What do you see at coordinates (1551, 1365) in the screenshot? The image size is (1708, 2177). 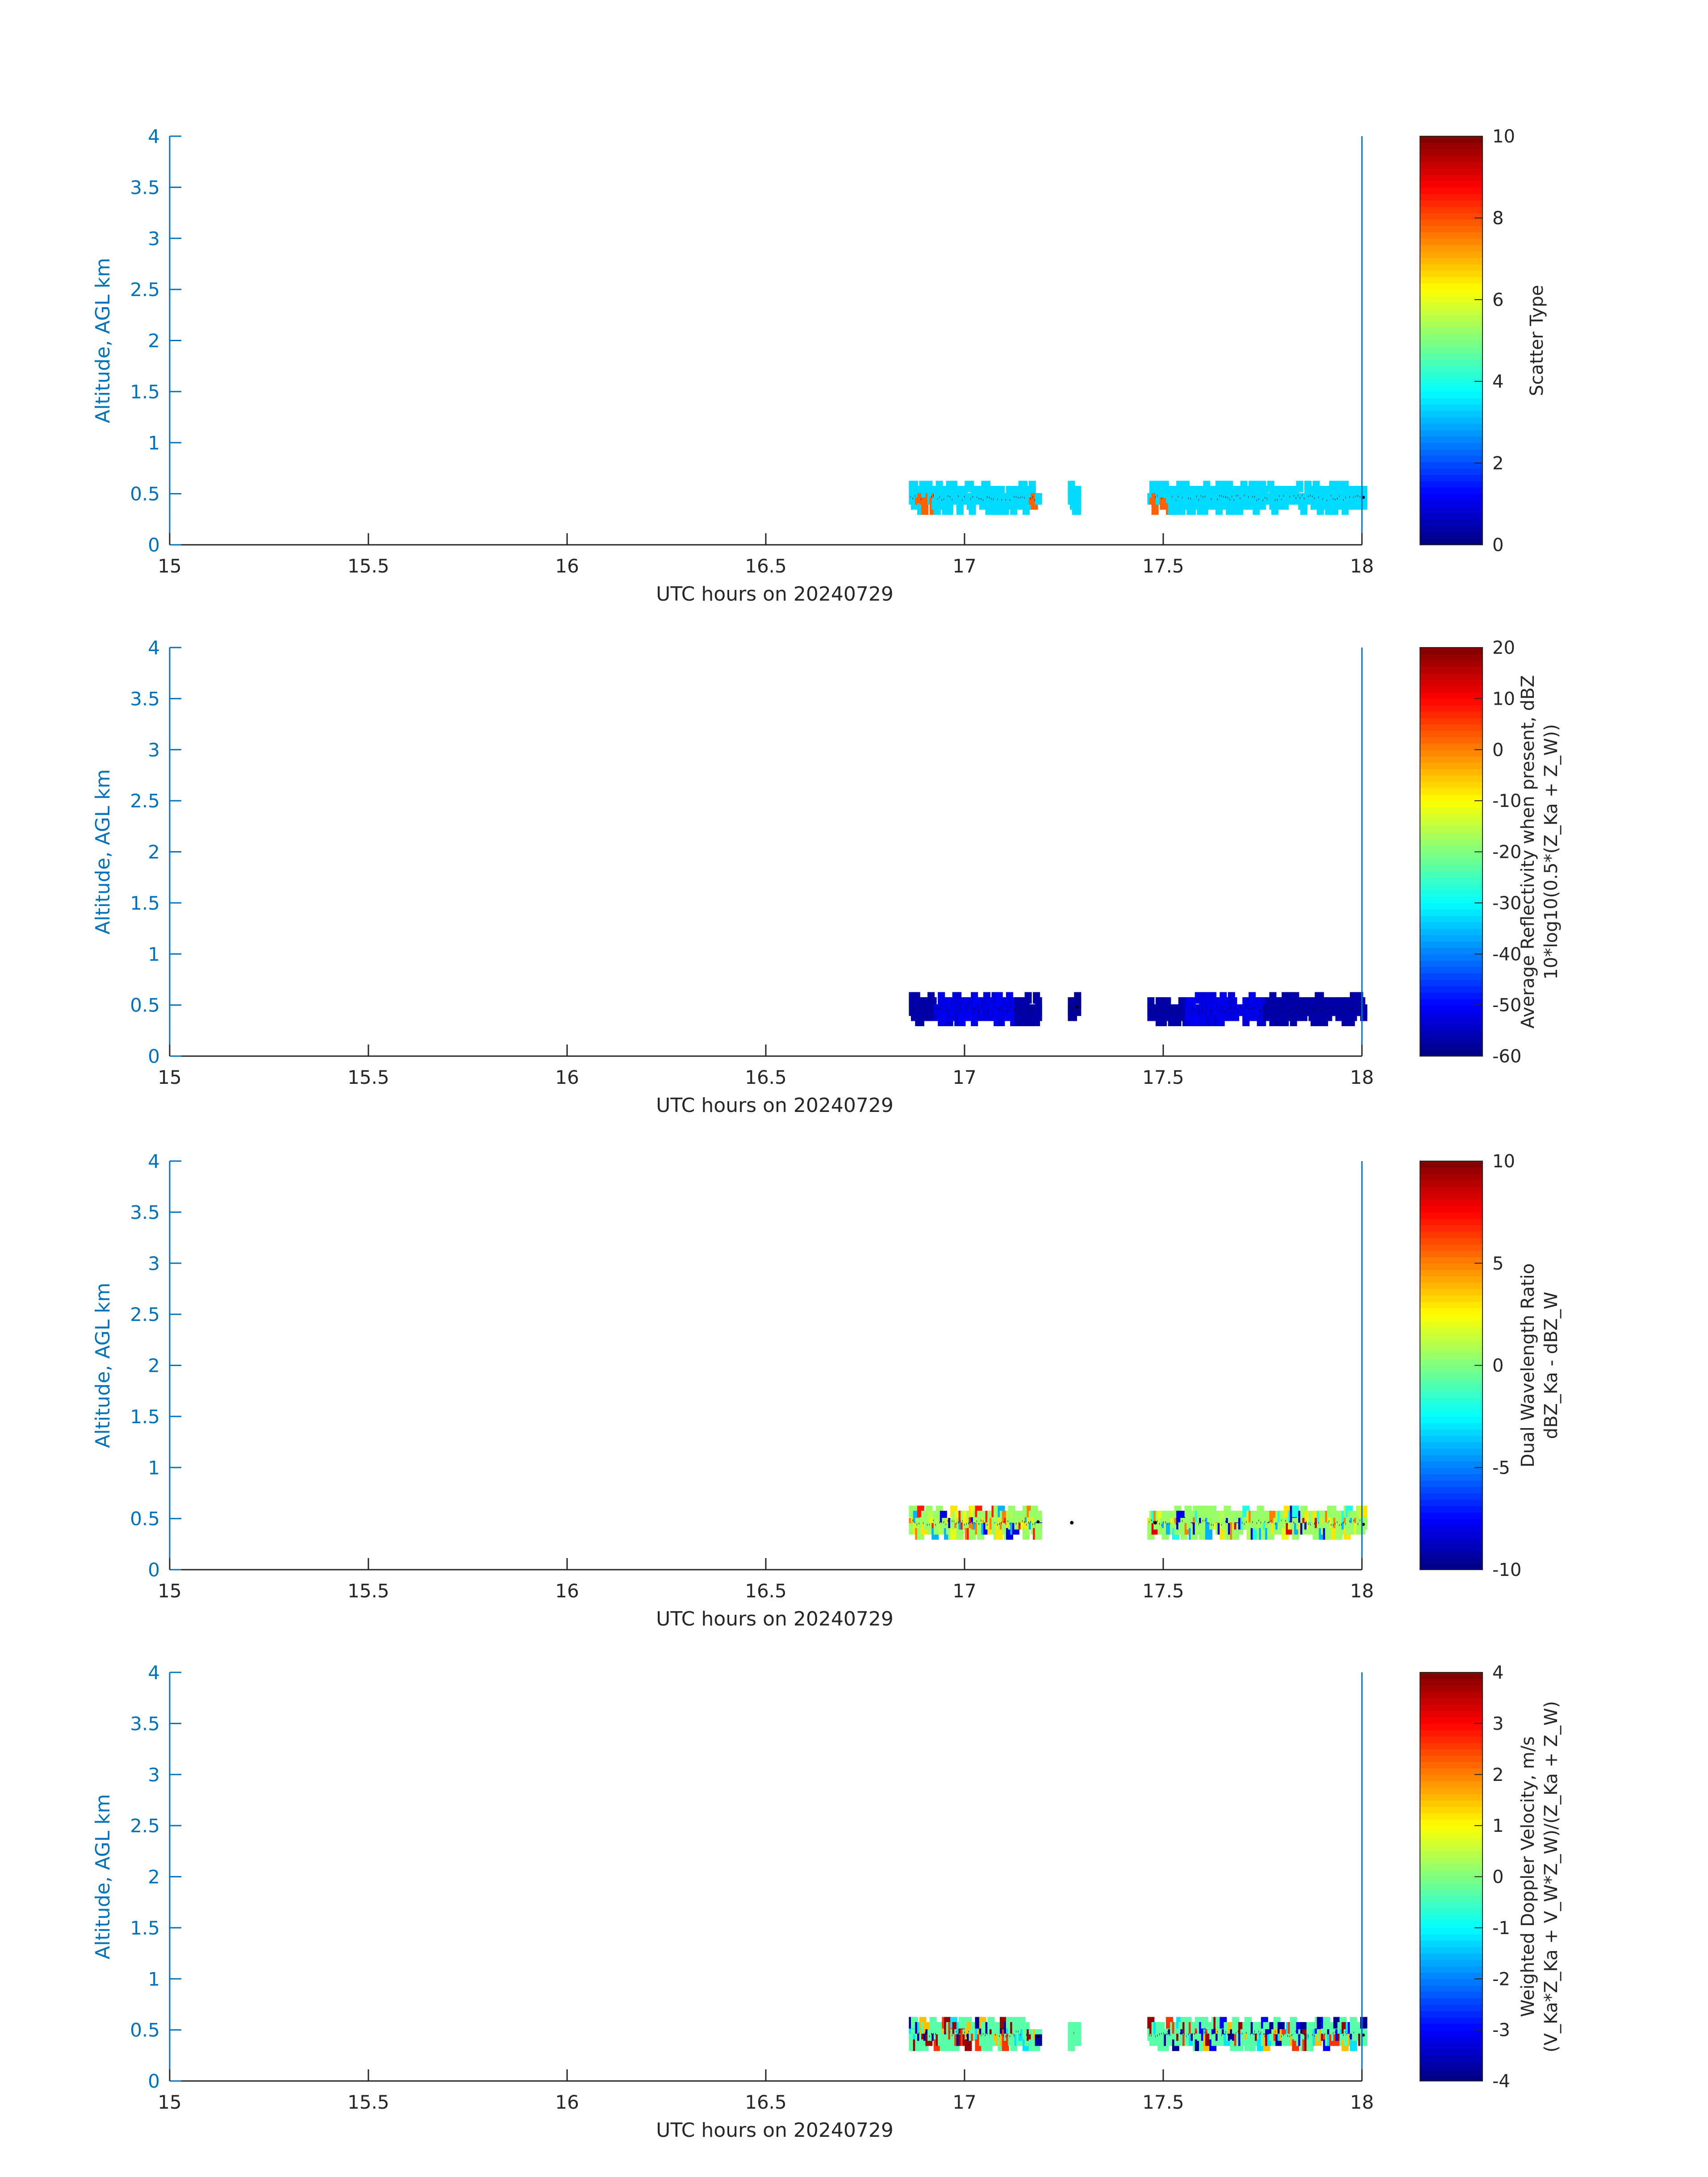 I see `colorbar-label: dBZ_Ka - dBZ_W` at bounding box center [1551, 1365].